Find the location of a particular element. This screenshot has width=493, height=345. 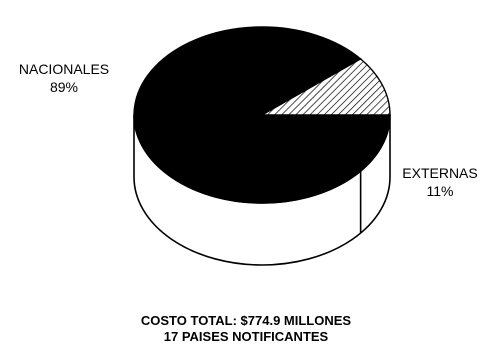

slice-label-nacionales: NACIONALES is located at coordinates (64, 69).